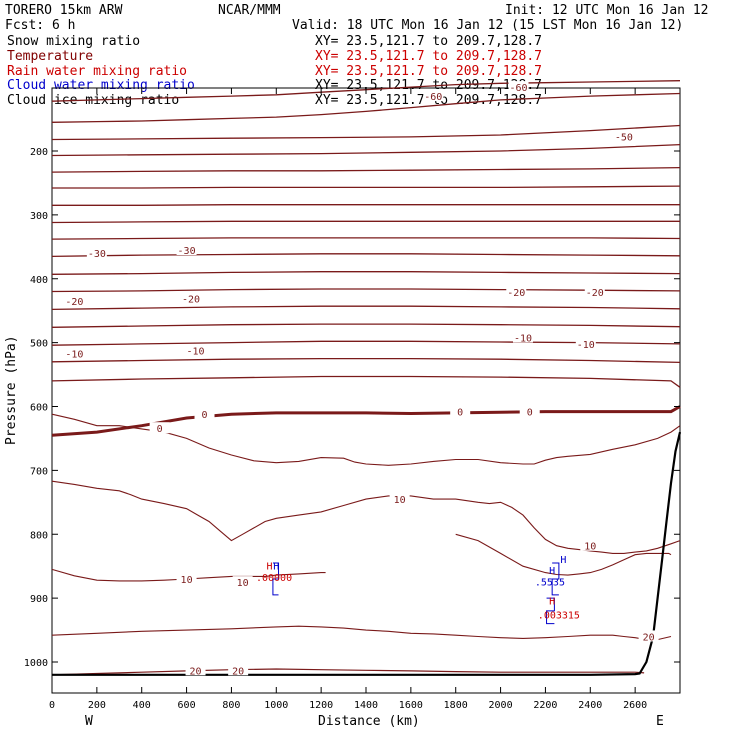  I want to click on legend-xy-temperature: XY= 23.5,121.7 to 209.7,128.7, so click(428, 56).